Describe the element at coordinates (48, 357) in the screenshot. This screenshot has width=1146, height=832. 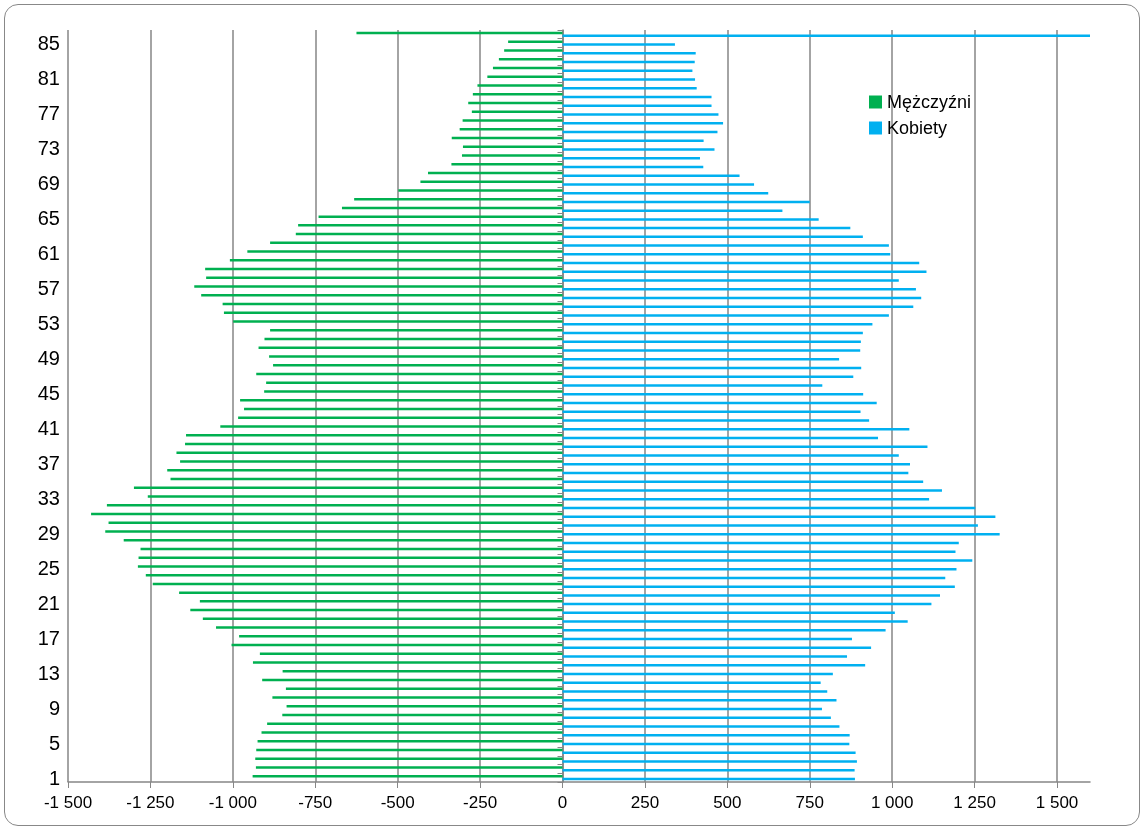
I see `y-tick-label: 49` at that location.